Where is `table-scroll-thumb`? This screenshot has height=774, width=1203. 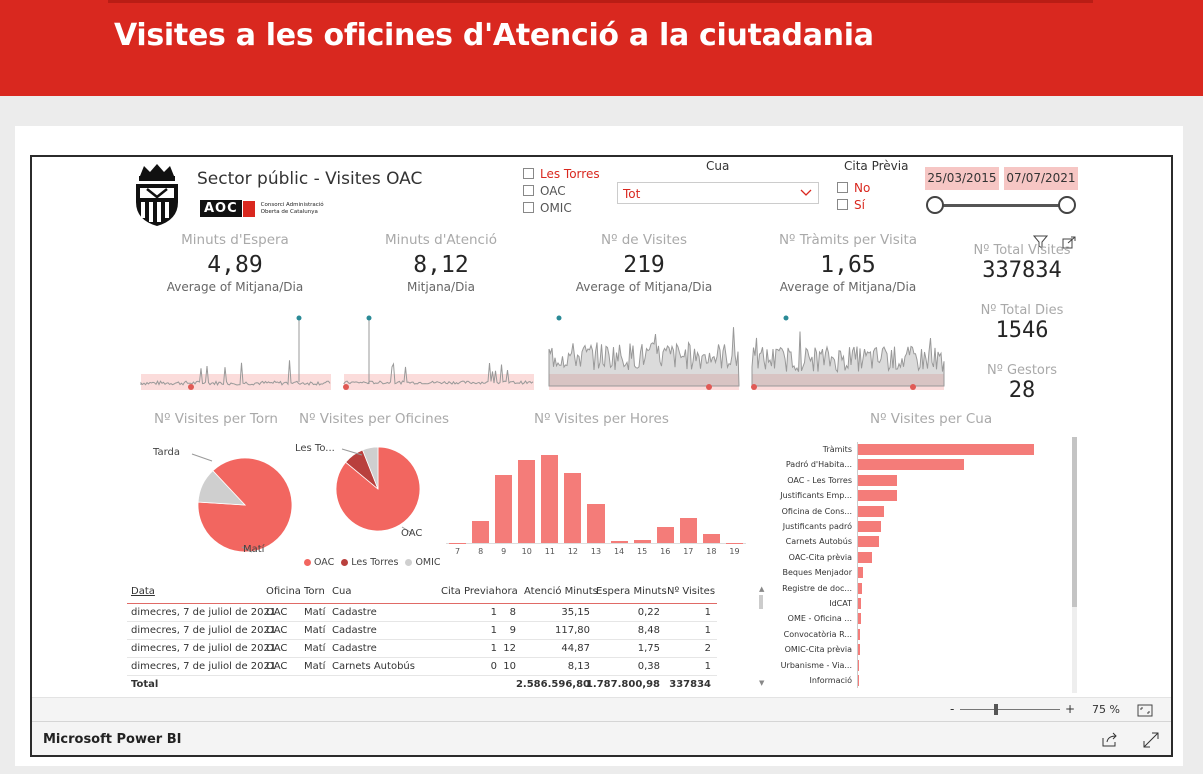
table-scroll-thumb is located at coordinates (761, 602).